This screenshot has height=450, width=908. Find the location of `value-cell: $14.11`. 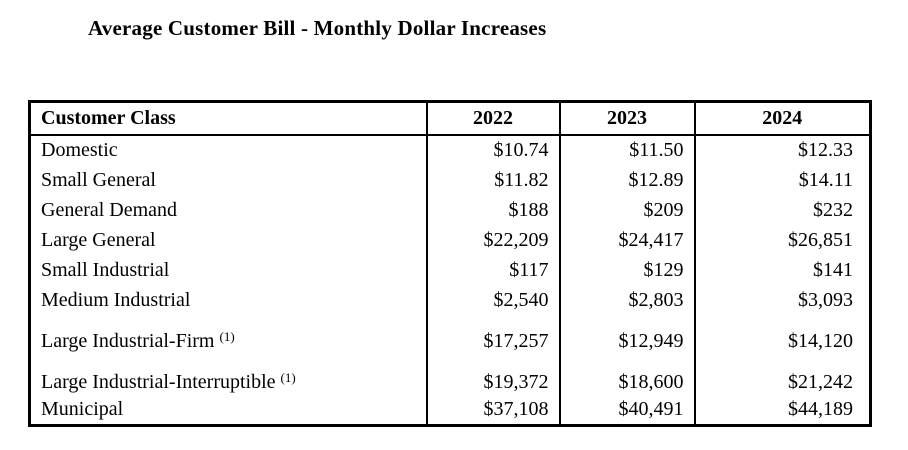

value-cell: $14.11 is located at coordinates (782, 180).